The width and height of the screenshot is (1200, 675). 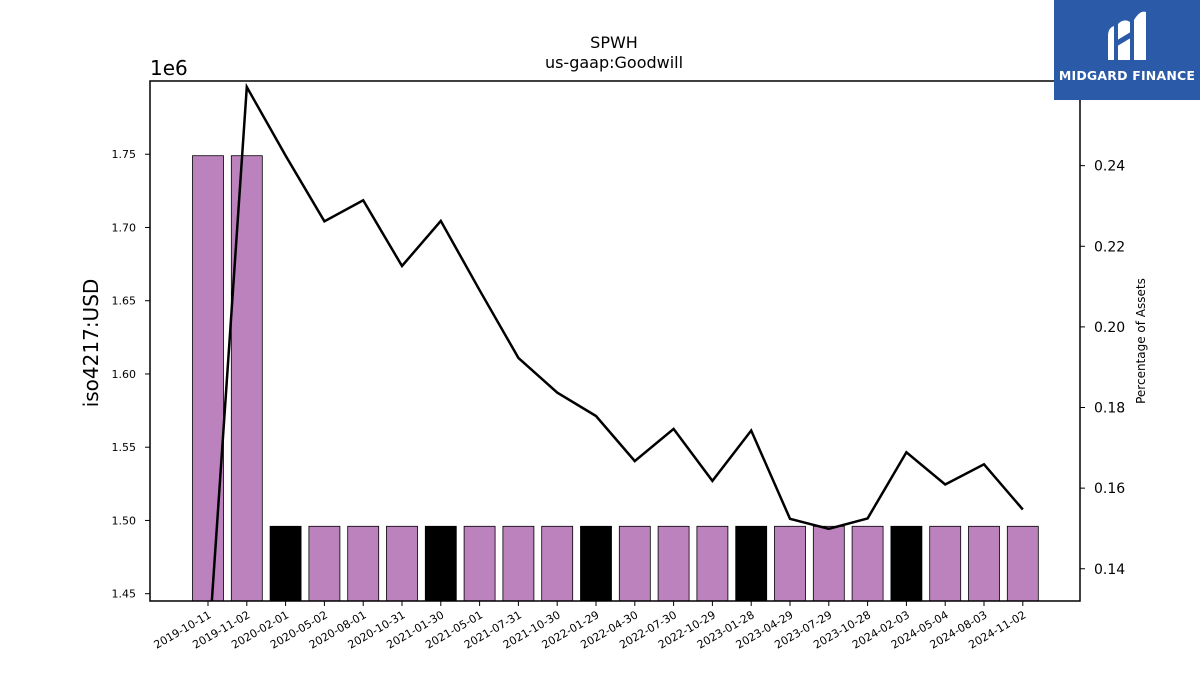 What do you see at coordinates (124, 447) in the screenshot?
I see `y-tick-label: 1.55` at bounding box center [124, 447].